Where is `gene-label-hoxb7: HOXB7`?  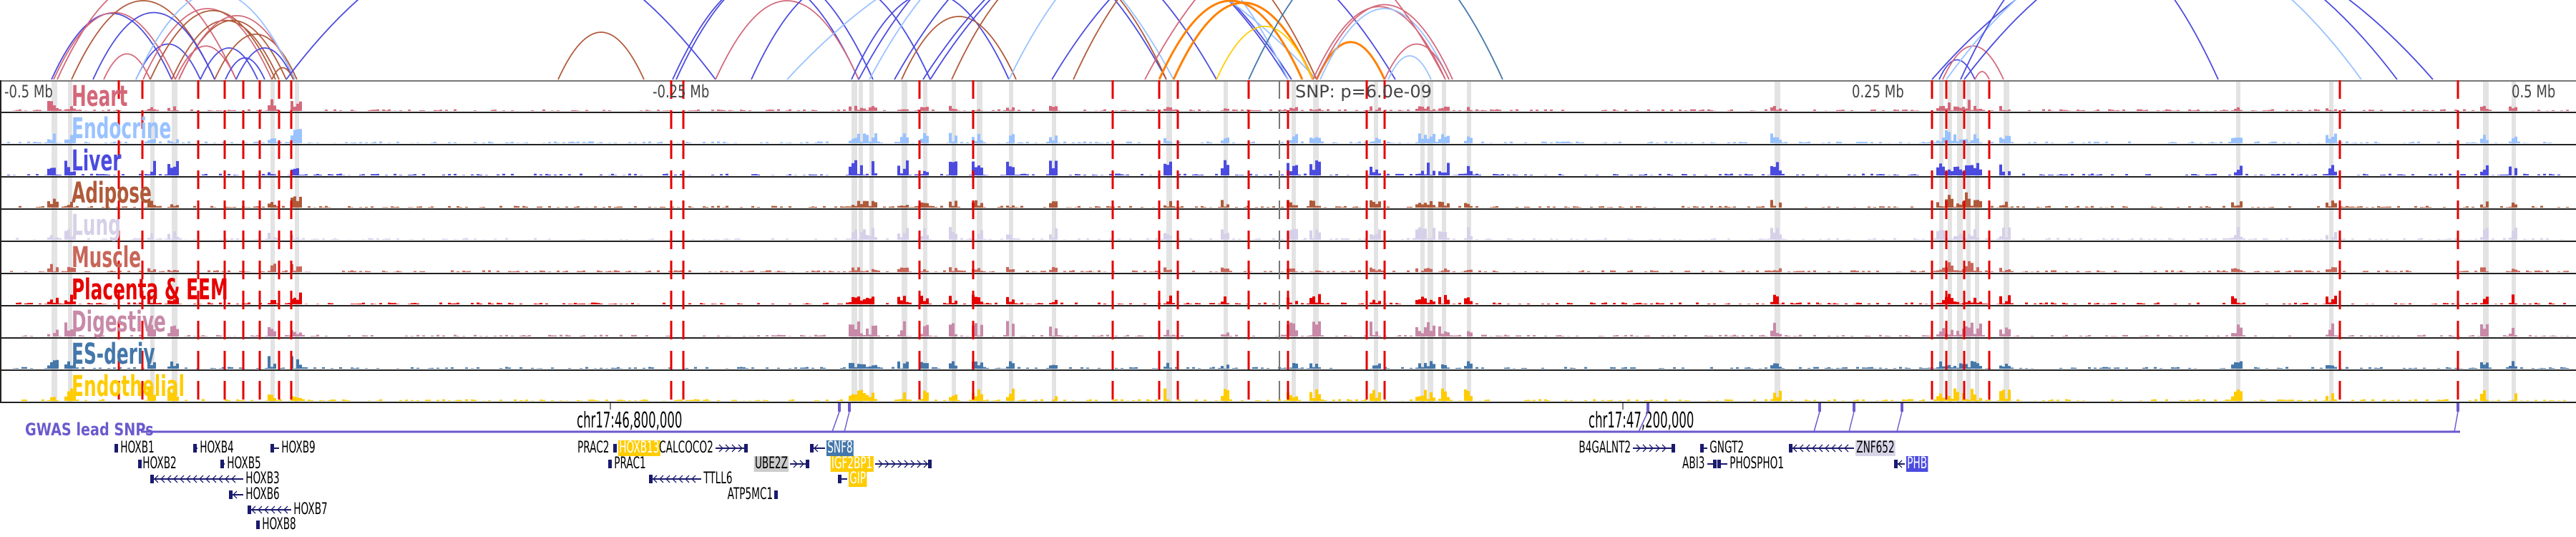 gene-label-hoxb7: HOXB7 is located at coordinates (310, 509).